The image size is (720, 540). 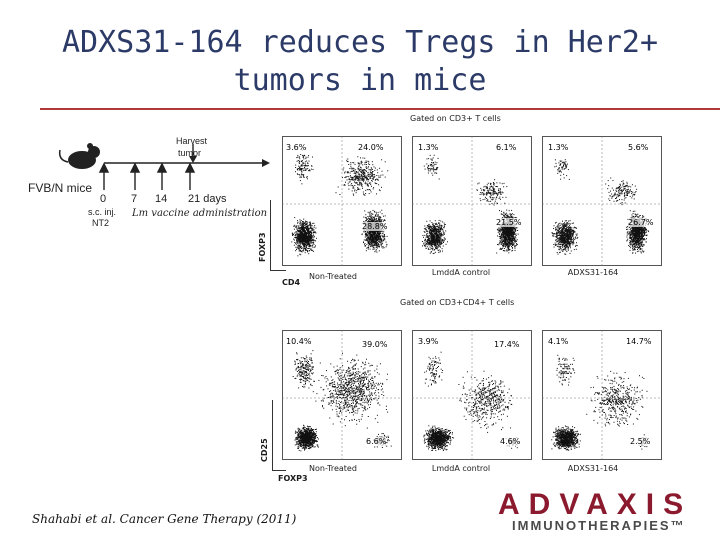 I want to click on top-2-group: LmddA control, so click(x=461, y=272).